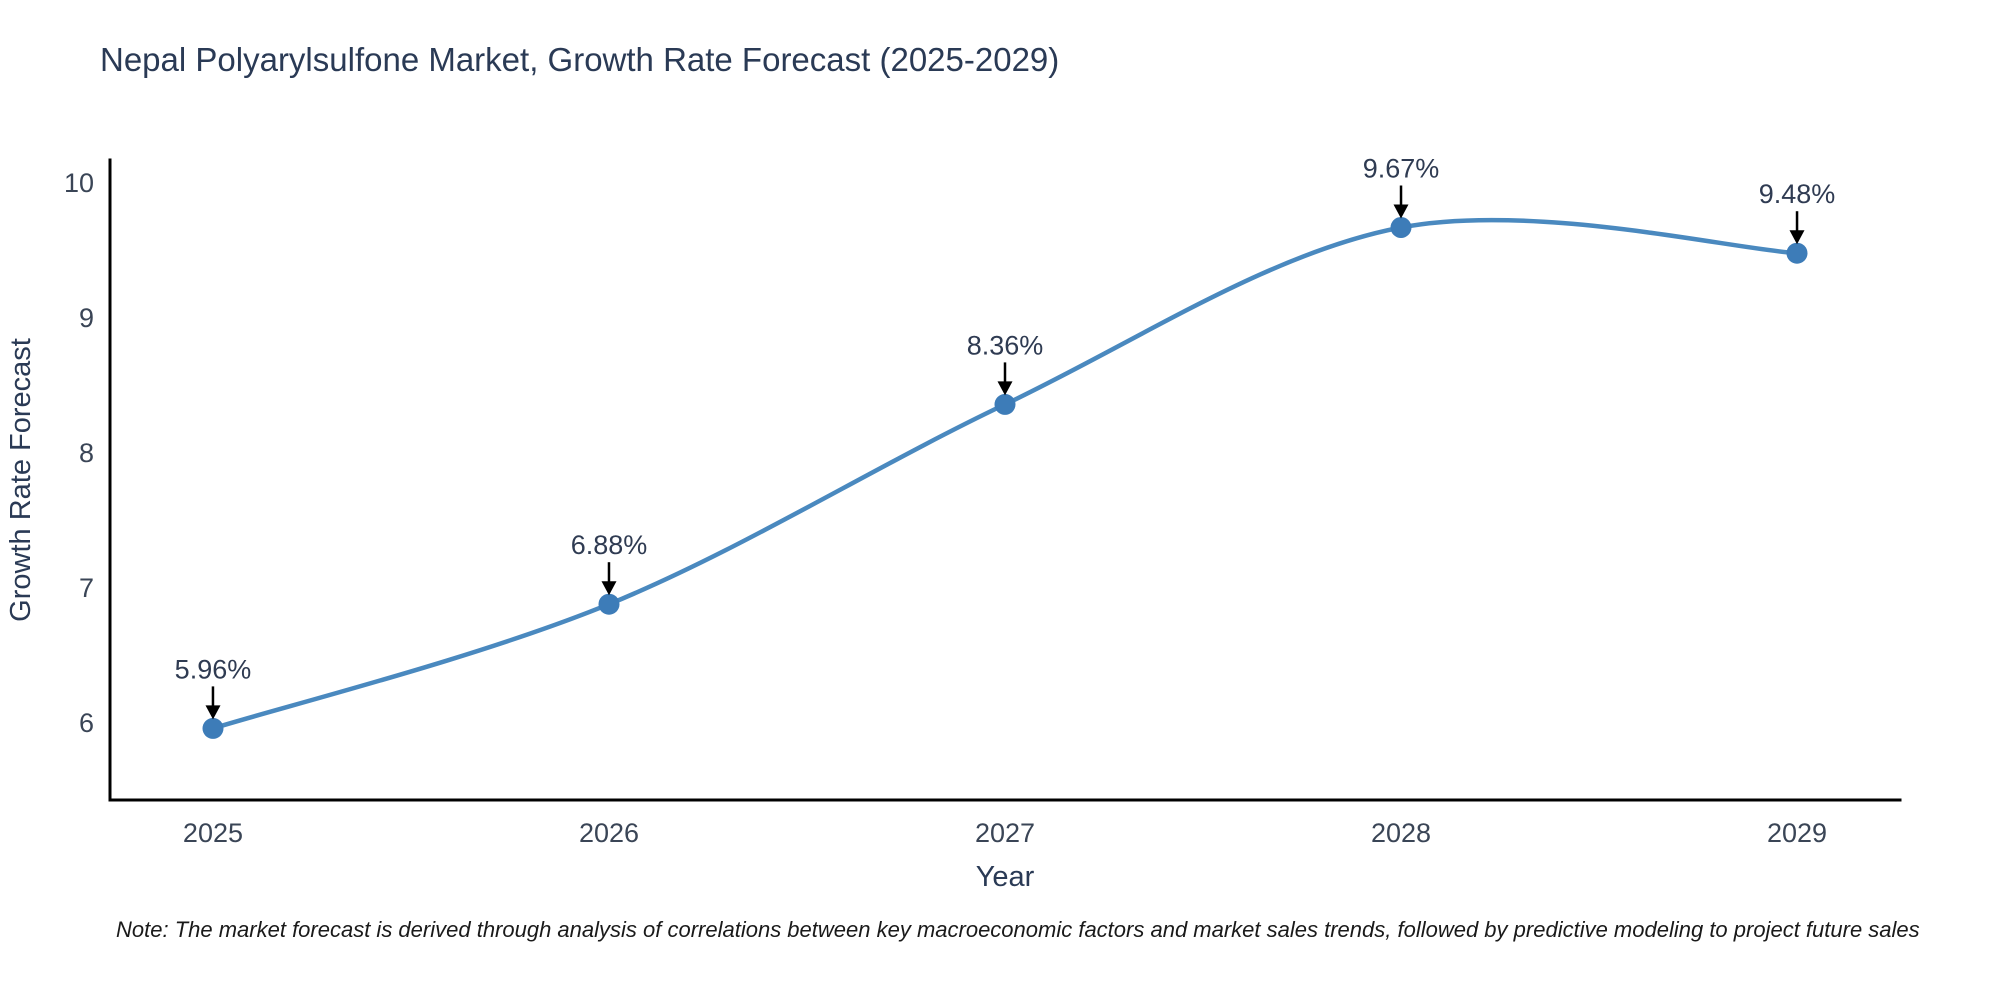 The width and height of the screenshot is (2000, 1000). What do you see at coordinates (1005, 877) in the screenshot?
I see `x-axis-title: Year` at bounding box center [1005, 877].